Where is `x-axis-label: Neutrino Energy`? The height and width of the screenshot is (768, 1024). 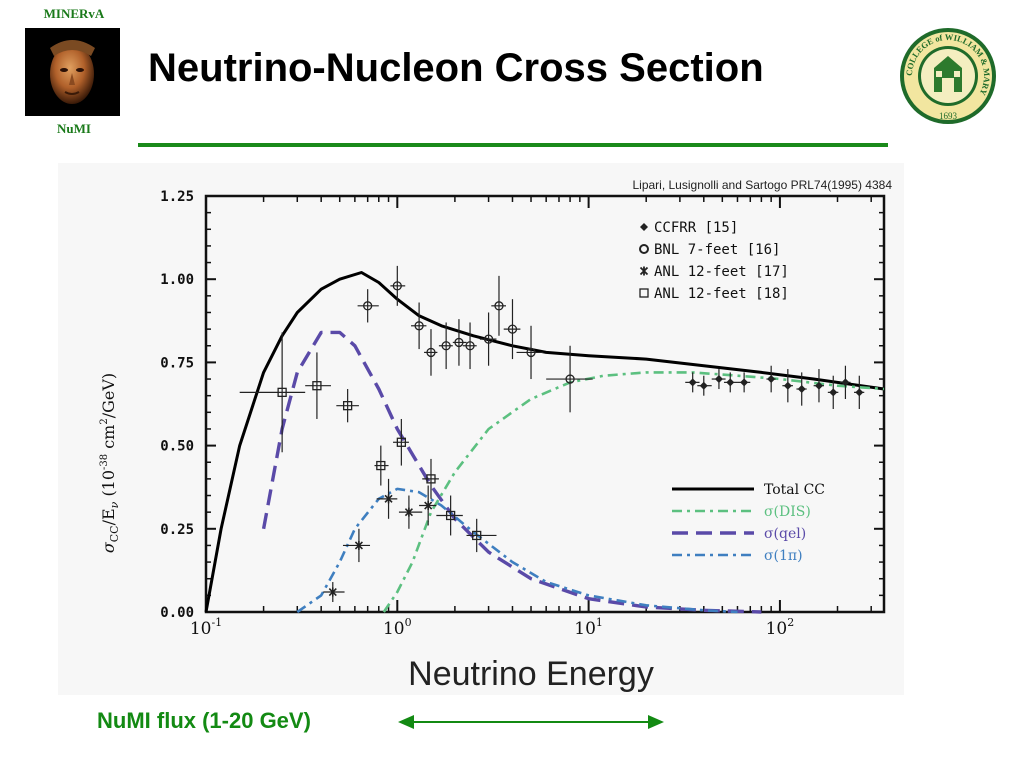 x-axis-label: Neutrino Energy is located at coordinates (531, 674).